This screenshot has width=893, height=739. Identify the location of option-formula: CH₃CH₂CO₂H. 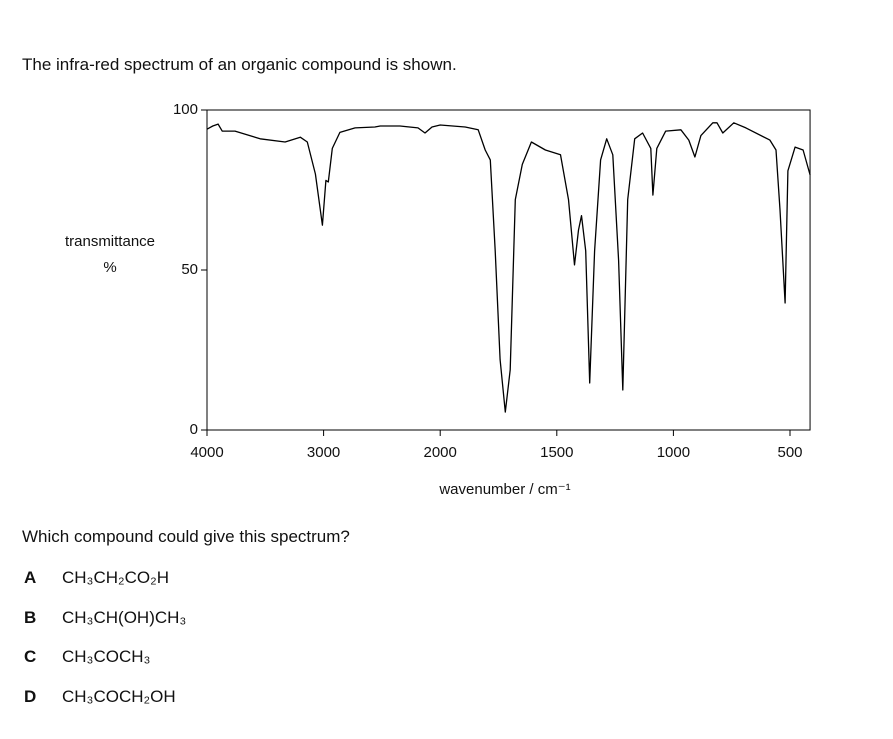
(116, 577).